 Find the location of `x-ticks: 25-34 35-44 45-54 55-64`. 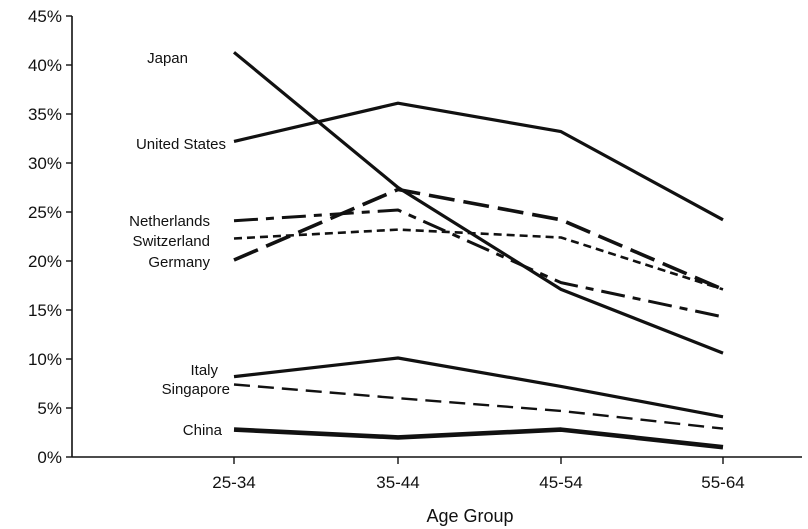

x-ticks: 25-34 35-44 45-54 55-64 is located at coordinates (478, 474).